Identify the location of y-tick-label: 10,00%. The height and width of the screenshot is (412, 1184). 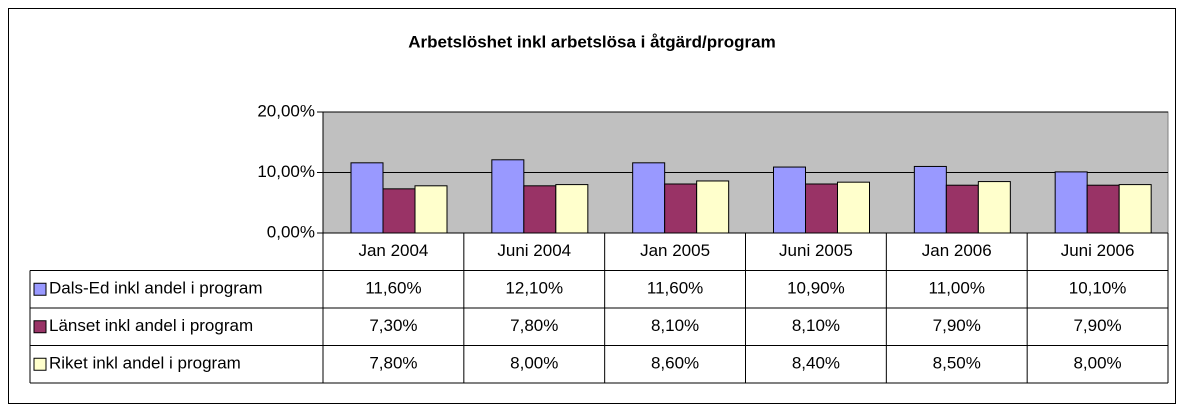
(286, 171).